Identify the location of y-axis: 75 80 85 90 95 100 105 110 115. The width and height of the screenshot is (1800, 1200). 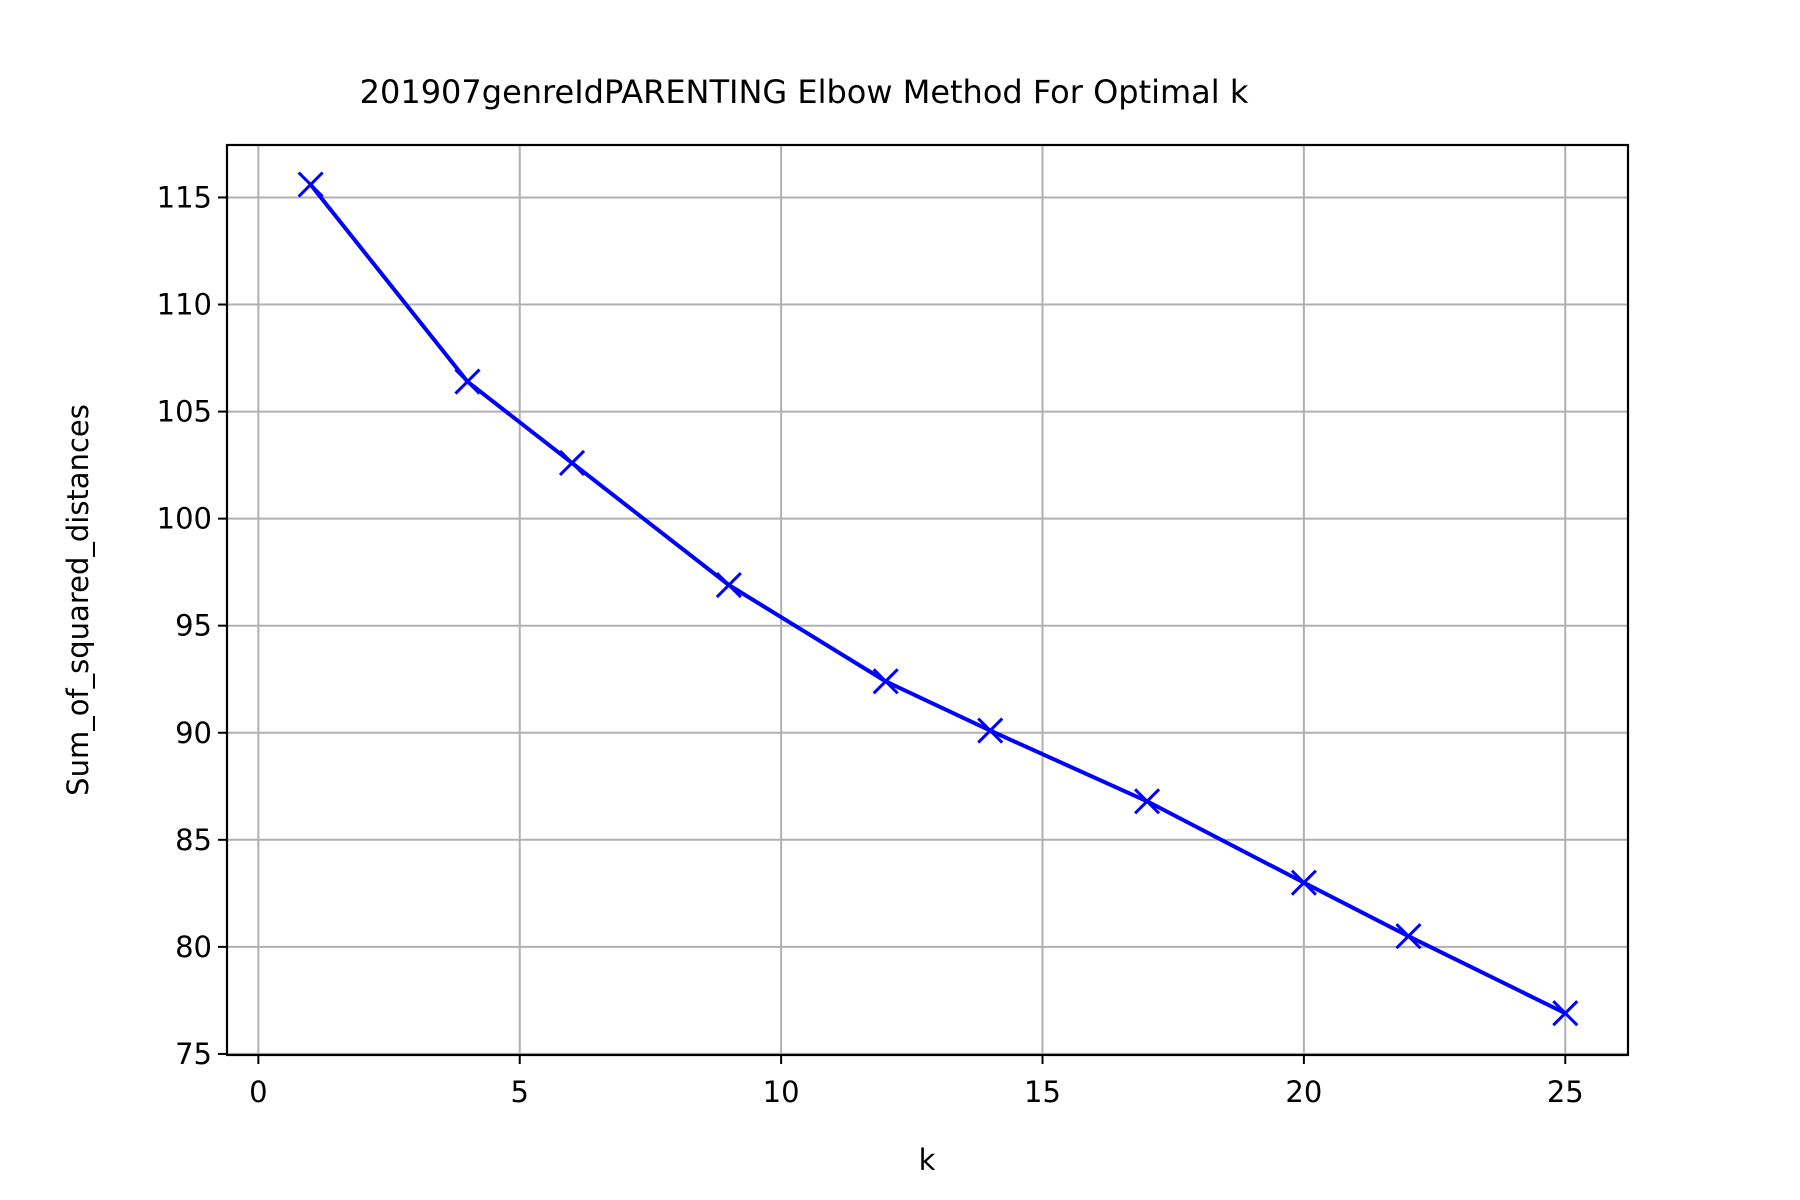
(192, 625).